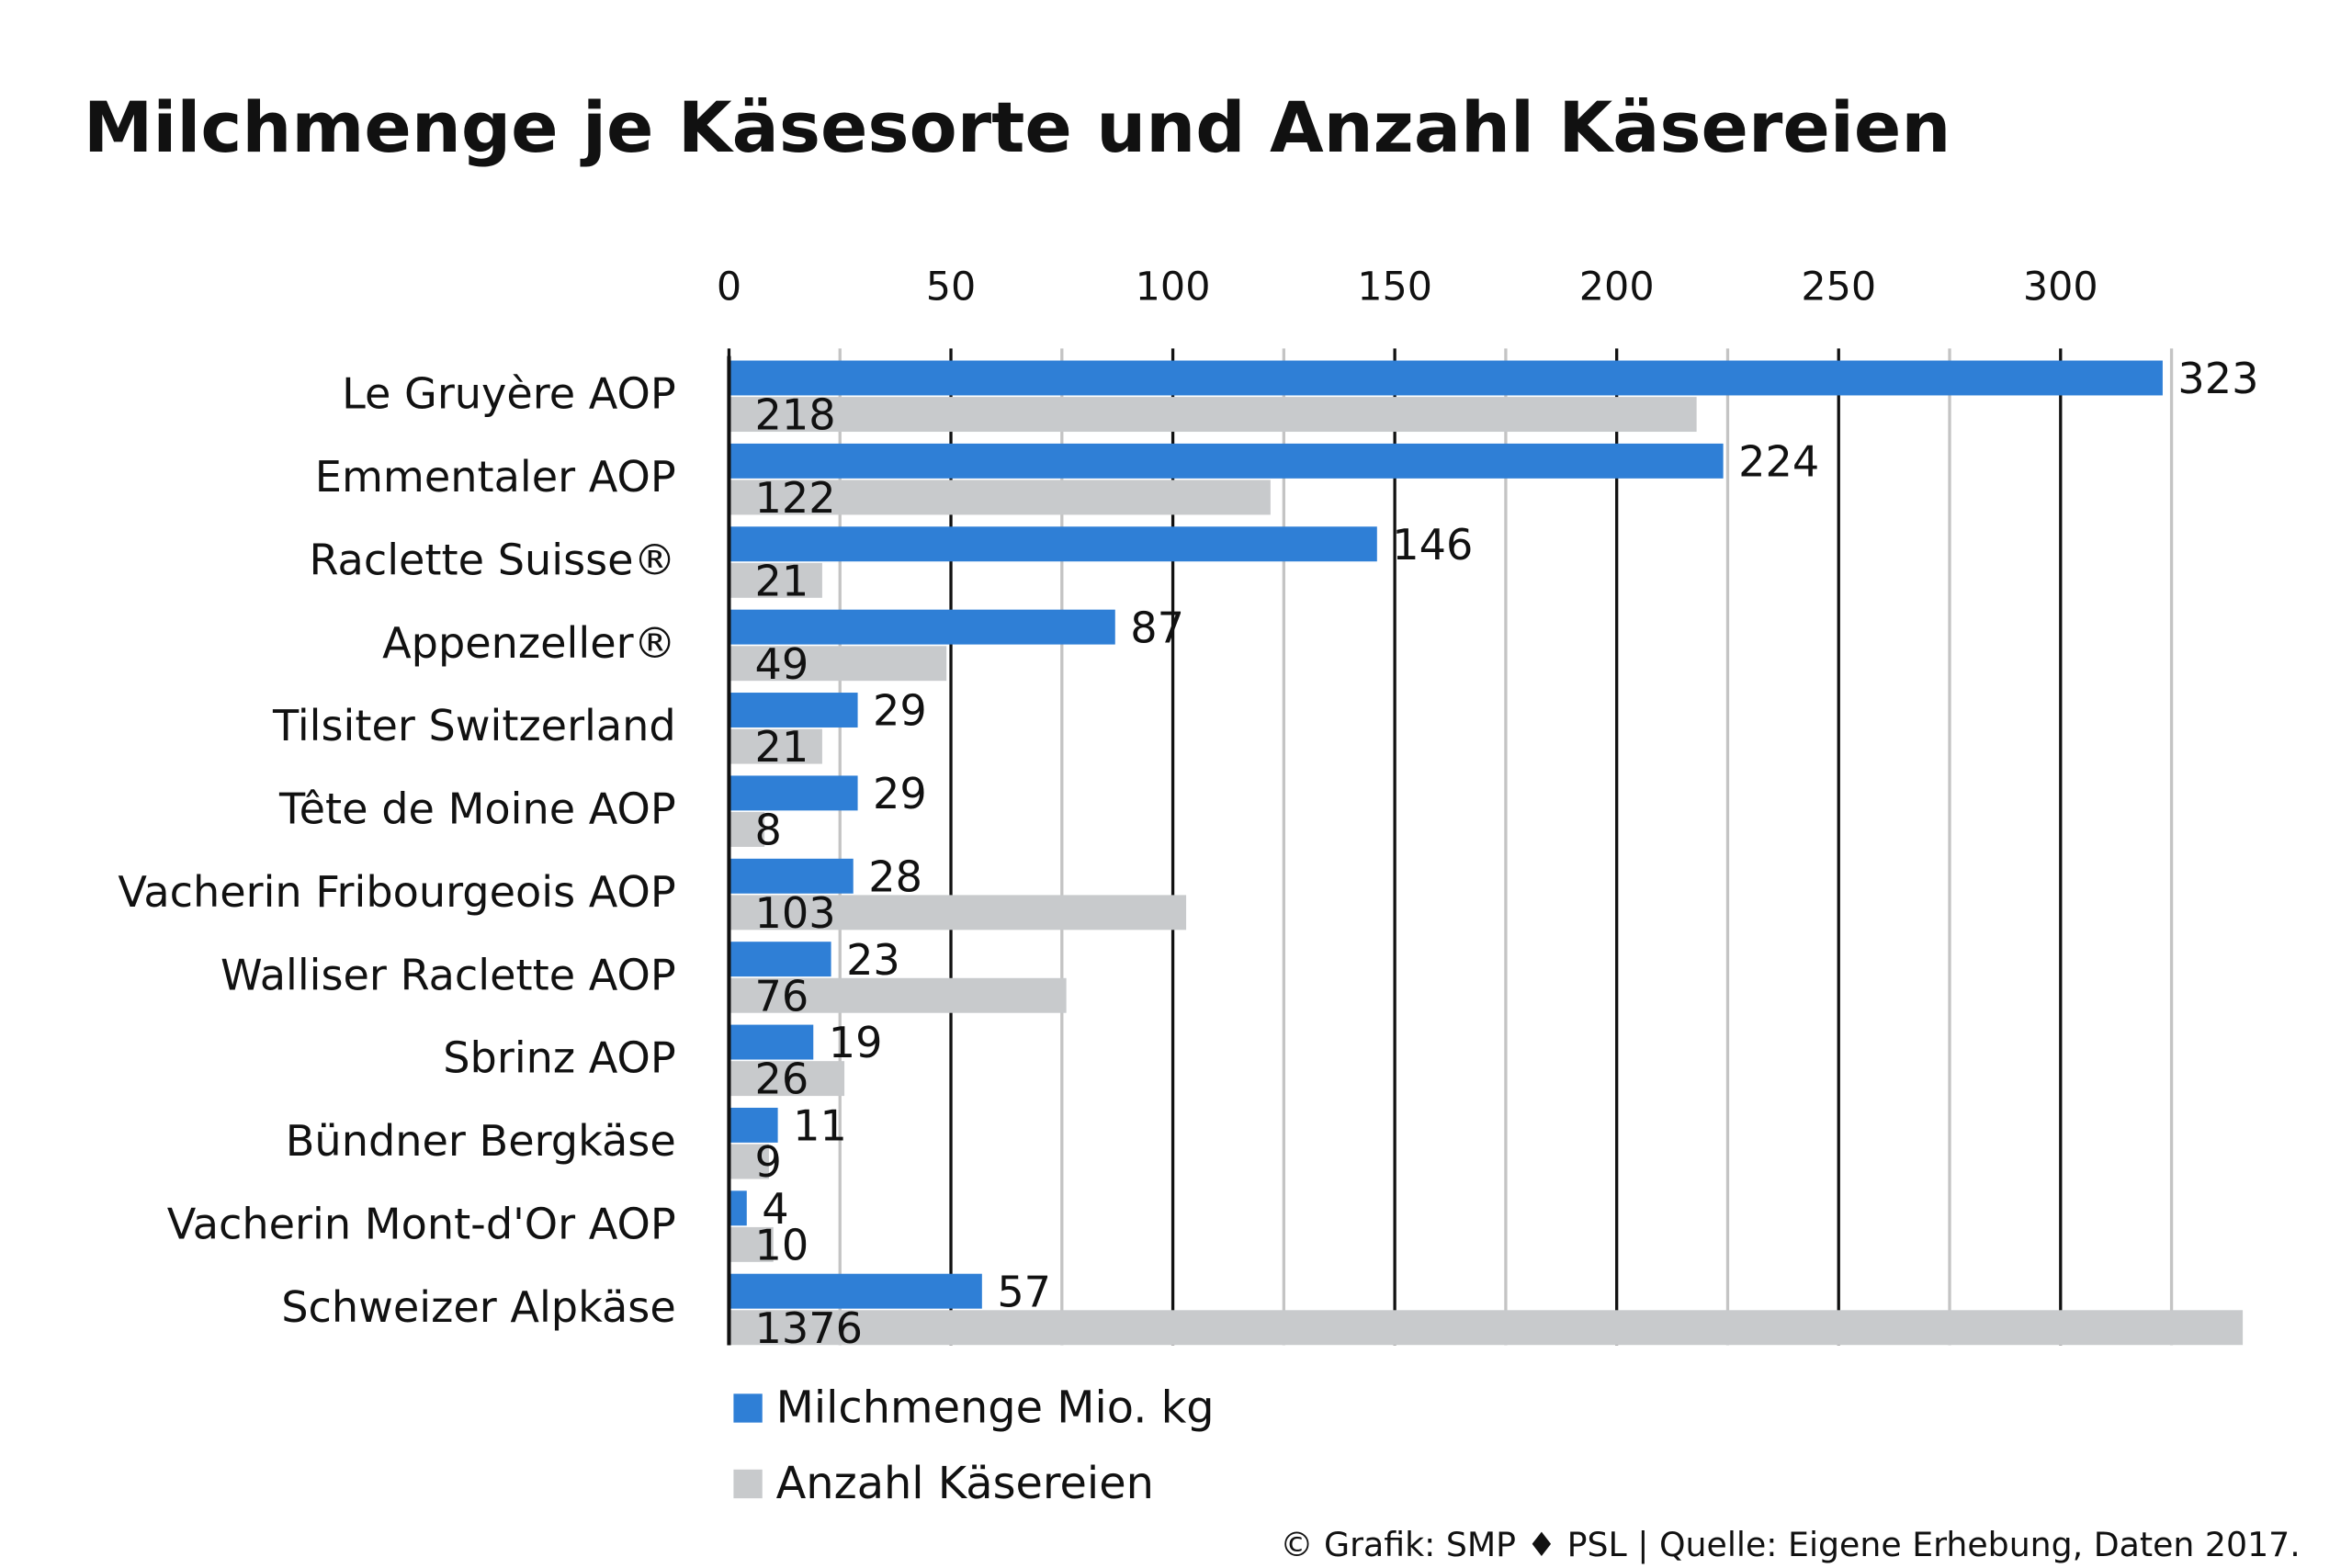 The image size is (2352, 1568). Describe the element at coordinates (782, 1080) in the screenshot. I see `value-label: 26` at that location.